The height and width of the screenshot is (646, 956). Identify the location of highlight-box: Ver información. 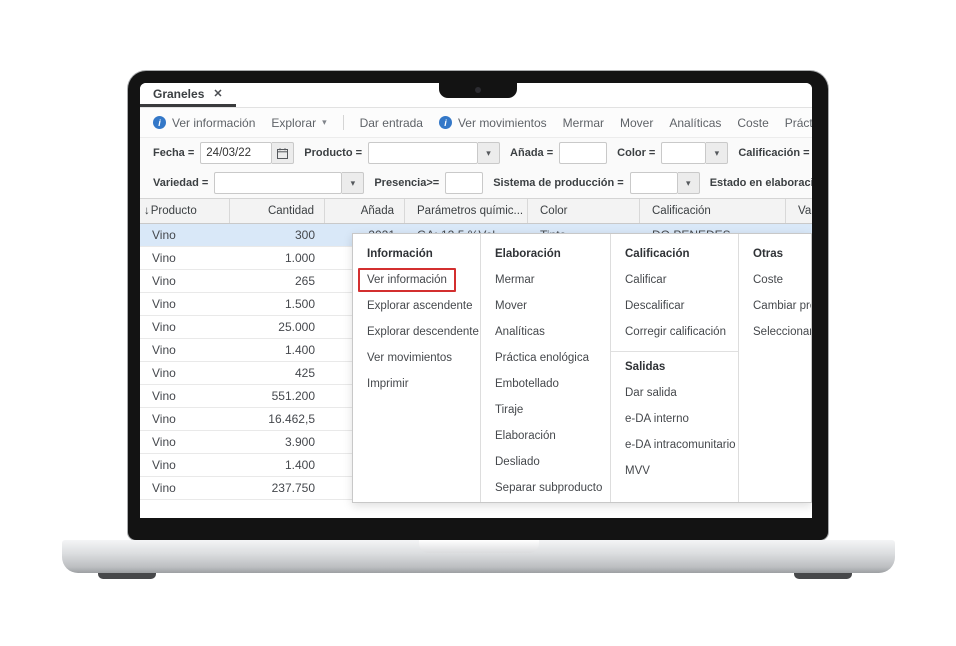
(407, 280).